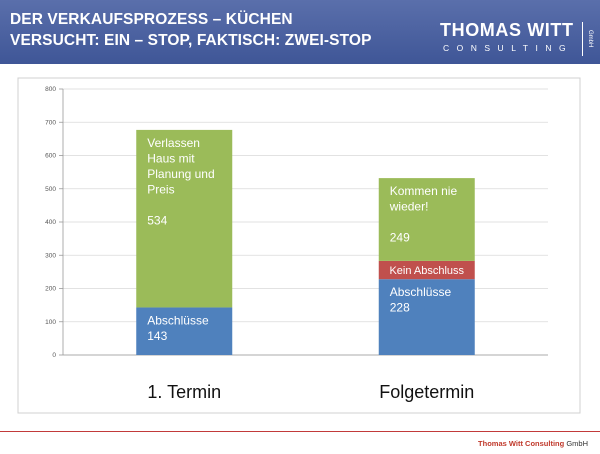  Describe the element at coordinates (160, 189) in the screenshot. I see `data-label-line: Preis` at that location.